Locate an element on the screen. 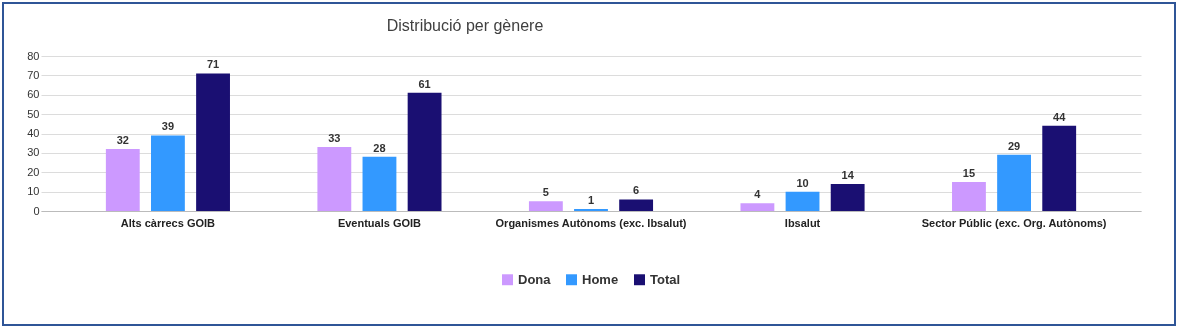 Image resolution: width=1182 pixels, height=332 pixels. data-label: 39 is located at coordinates (168, 126).